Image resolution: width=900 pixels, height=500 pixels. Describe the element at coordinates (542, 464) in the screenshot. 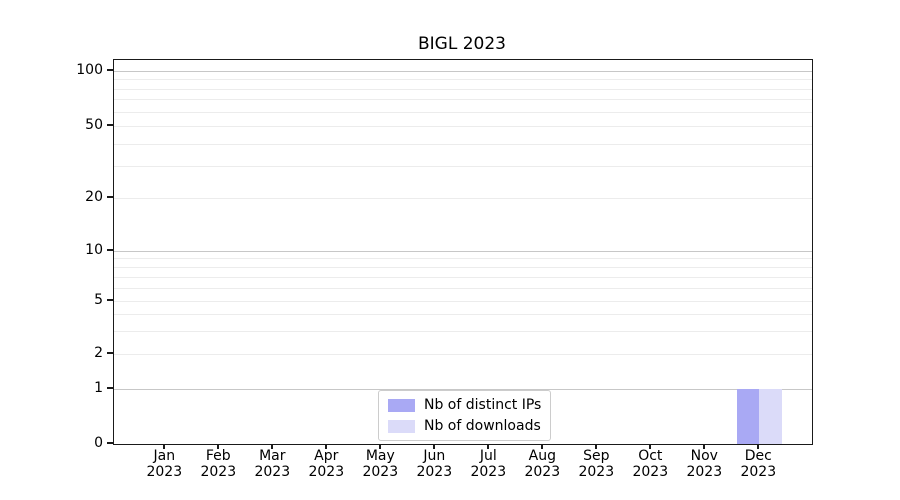

I see `x-tick-label: Aug 2023` at that location.